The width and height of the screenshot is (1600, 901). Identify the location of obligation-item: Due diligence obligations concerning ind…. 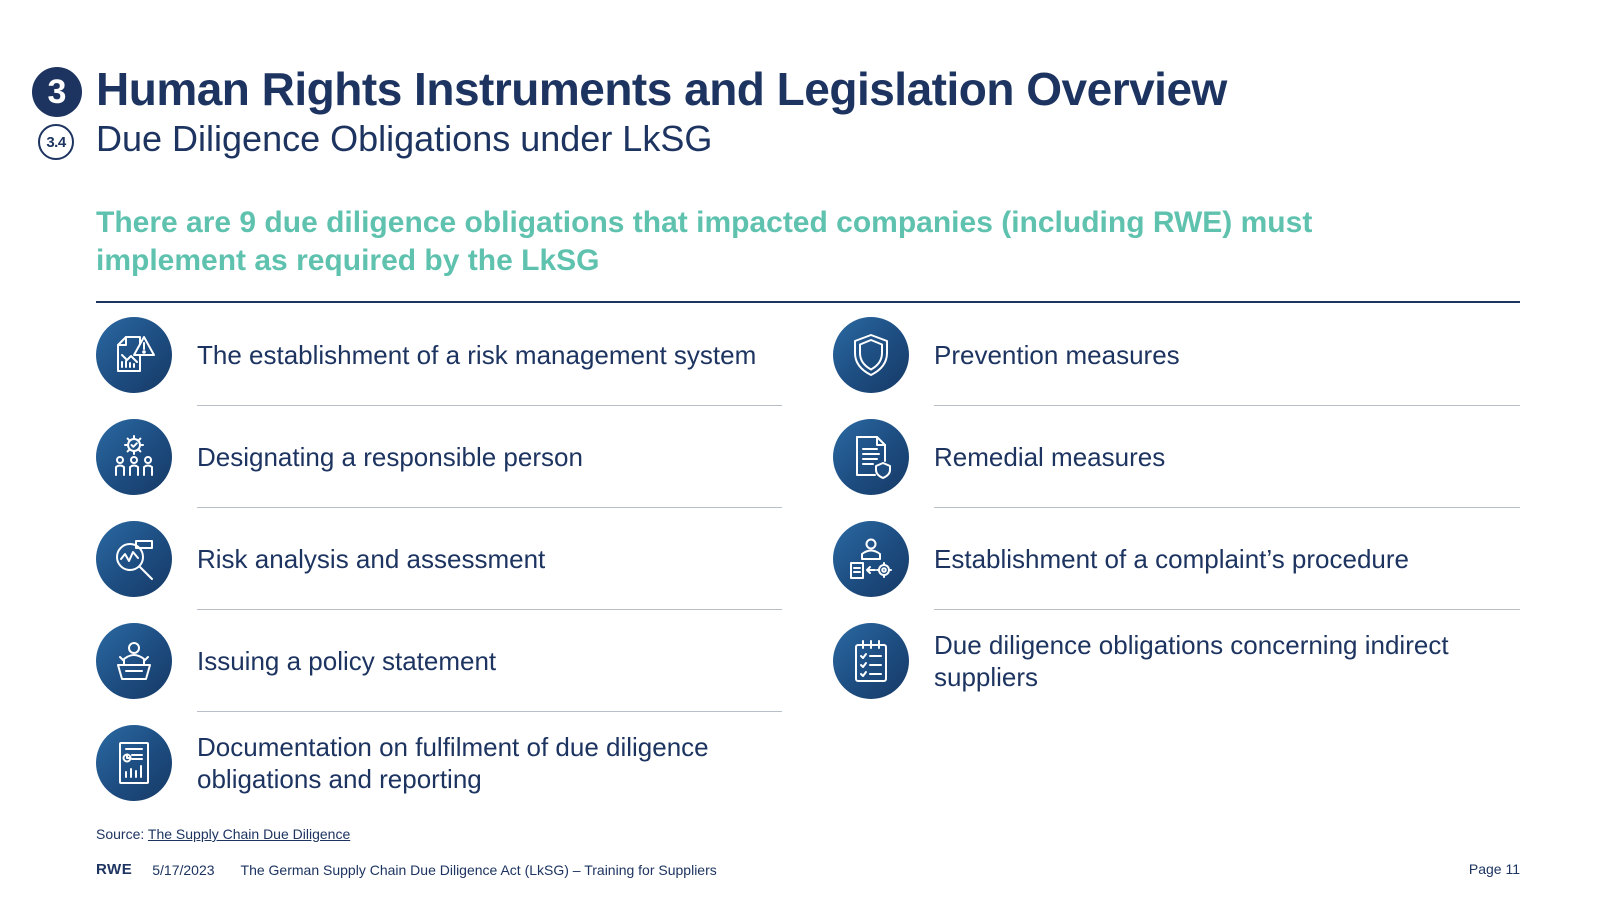
(1176, 661).